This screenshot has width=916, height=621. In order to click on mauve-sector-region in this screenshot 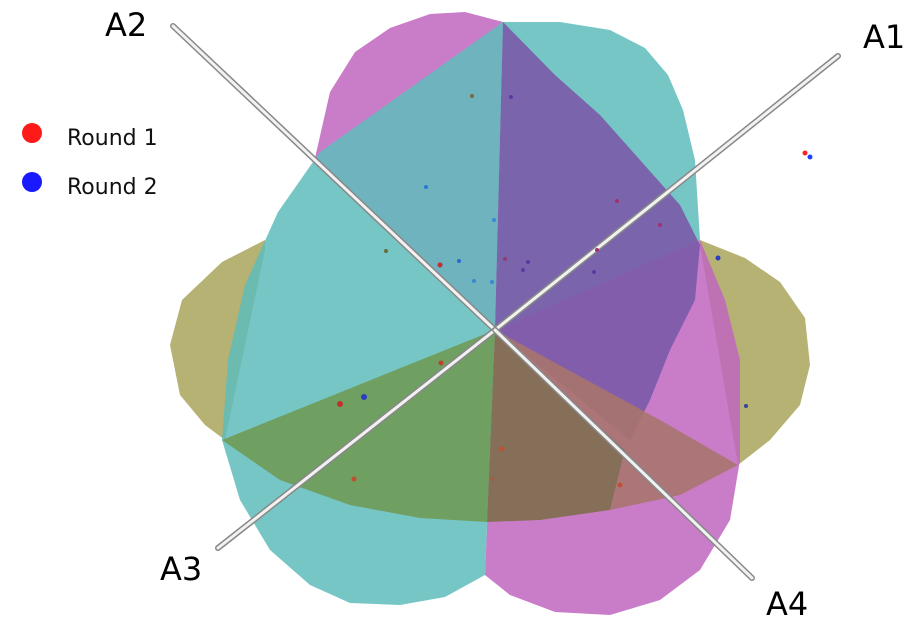, I will do `click(616, 420)`.